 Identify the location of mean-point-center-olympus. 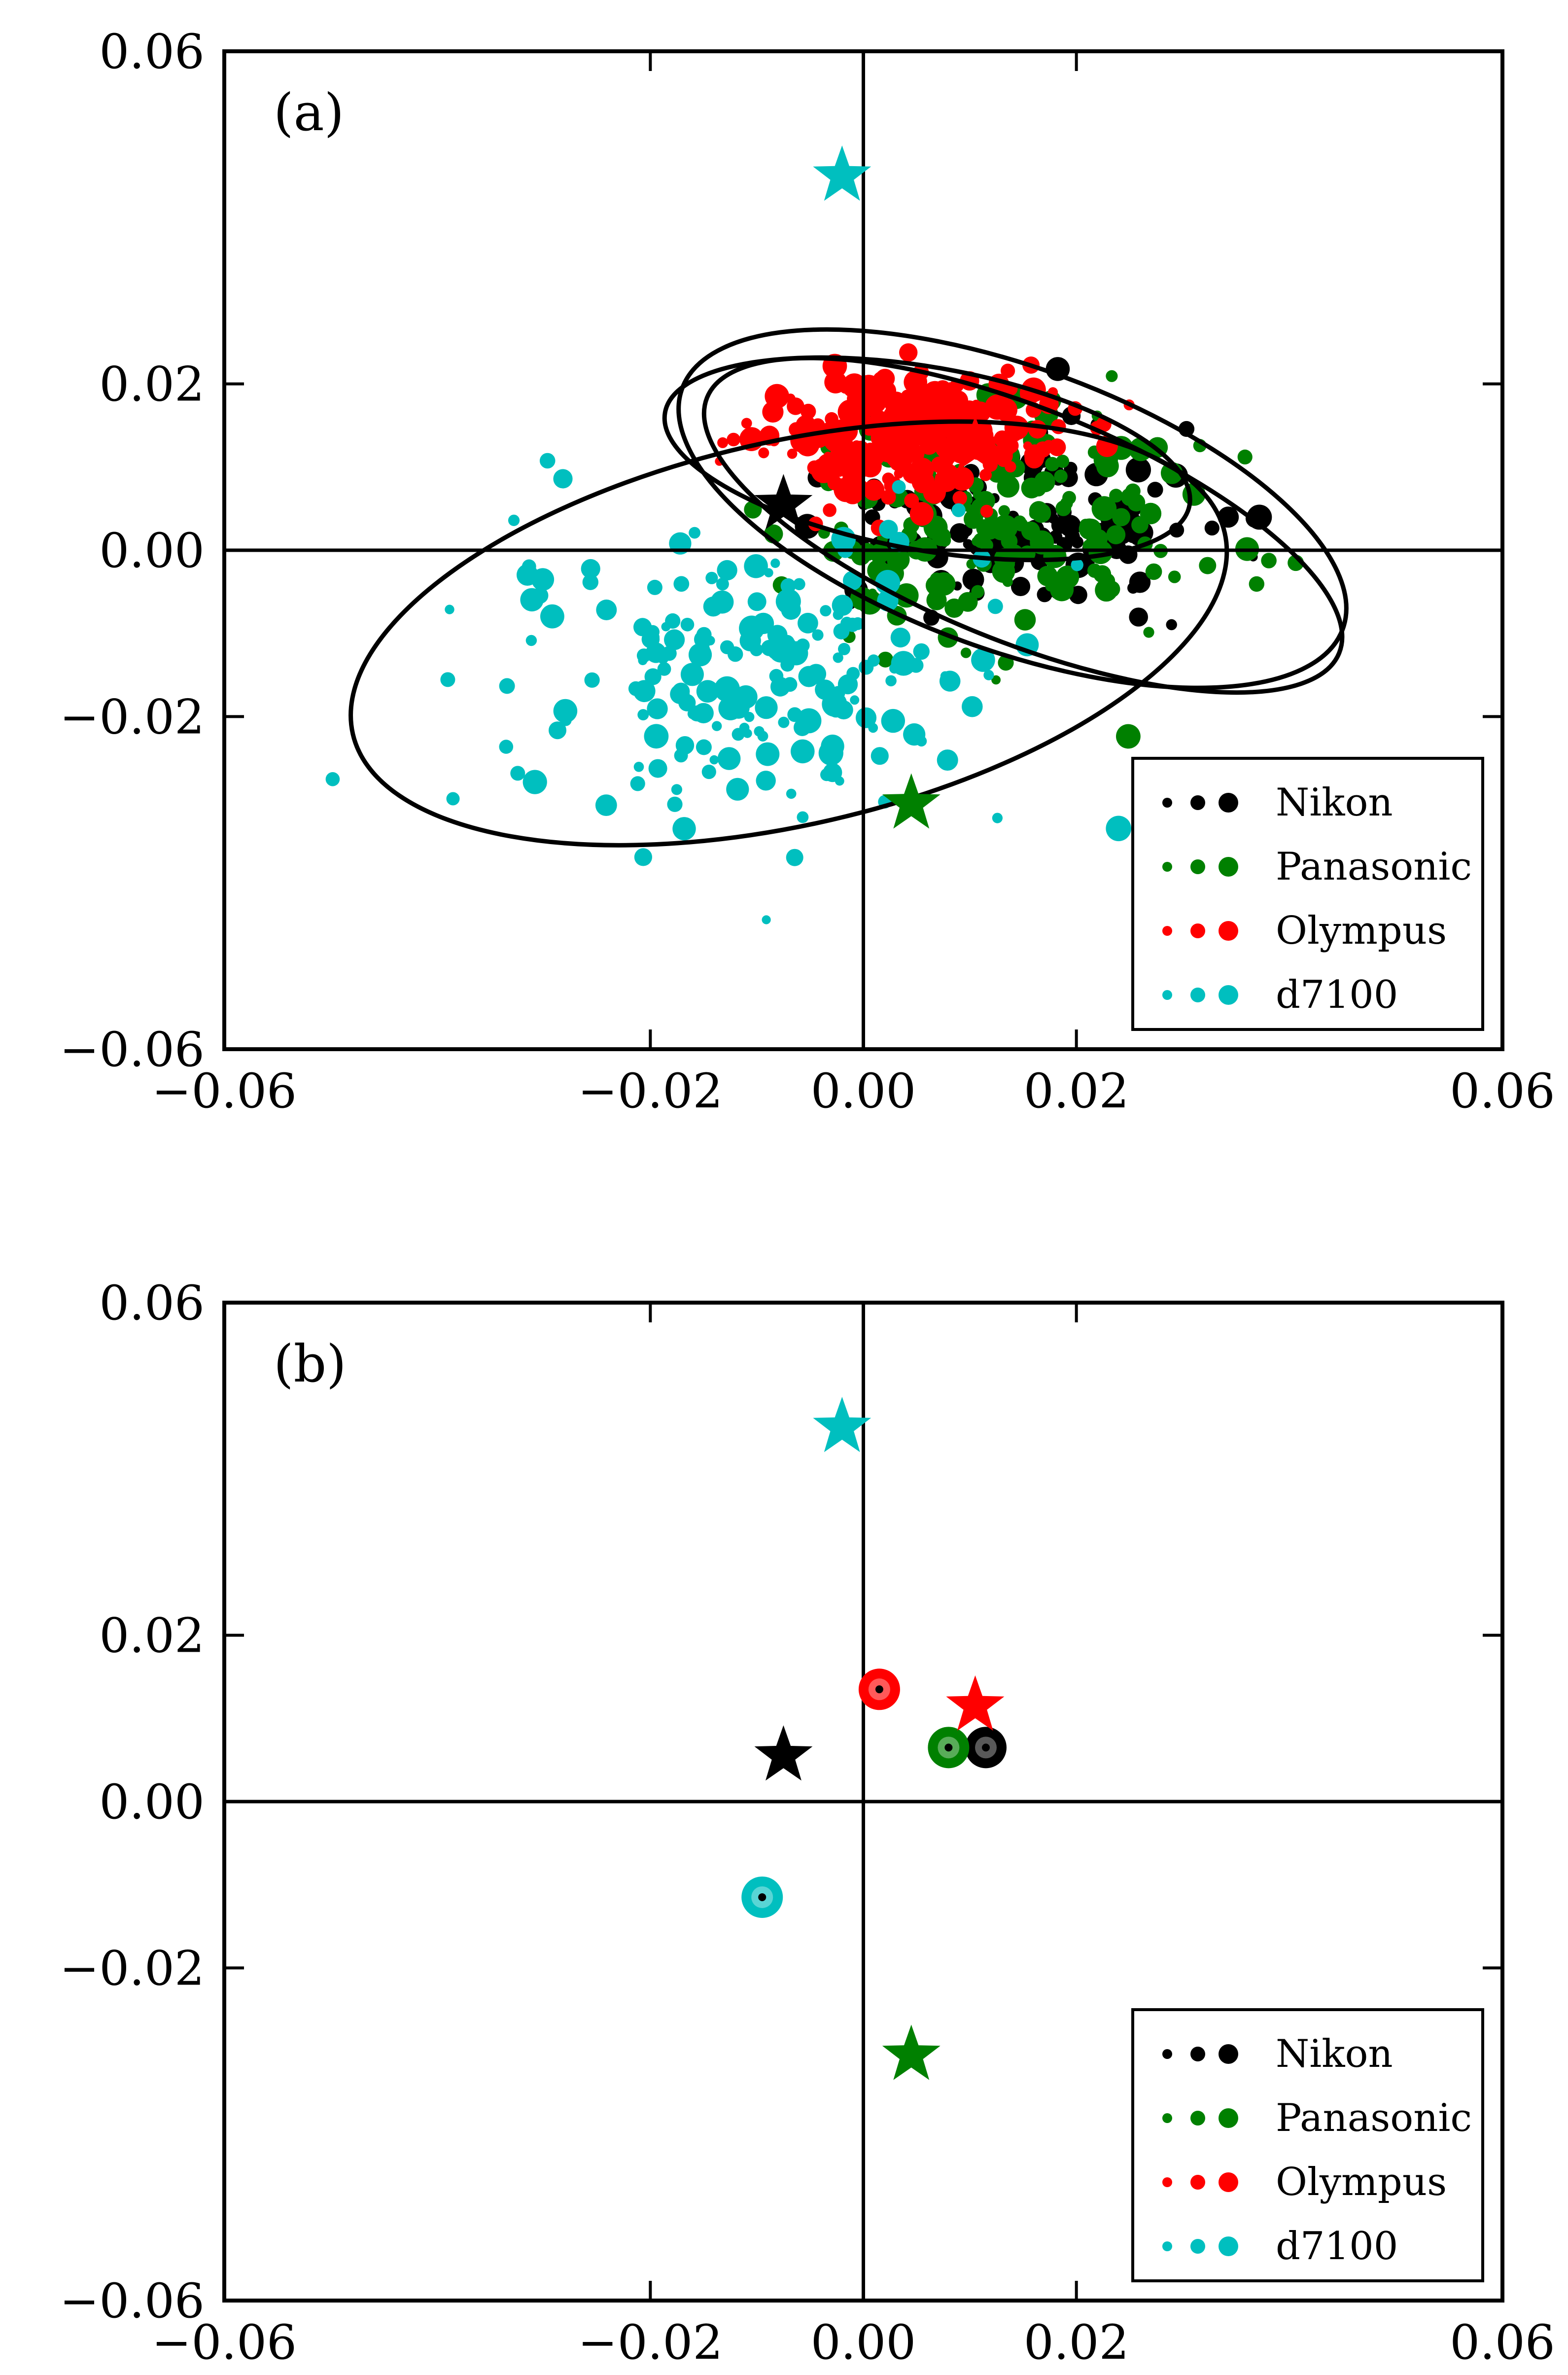
(879, 1690).